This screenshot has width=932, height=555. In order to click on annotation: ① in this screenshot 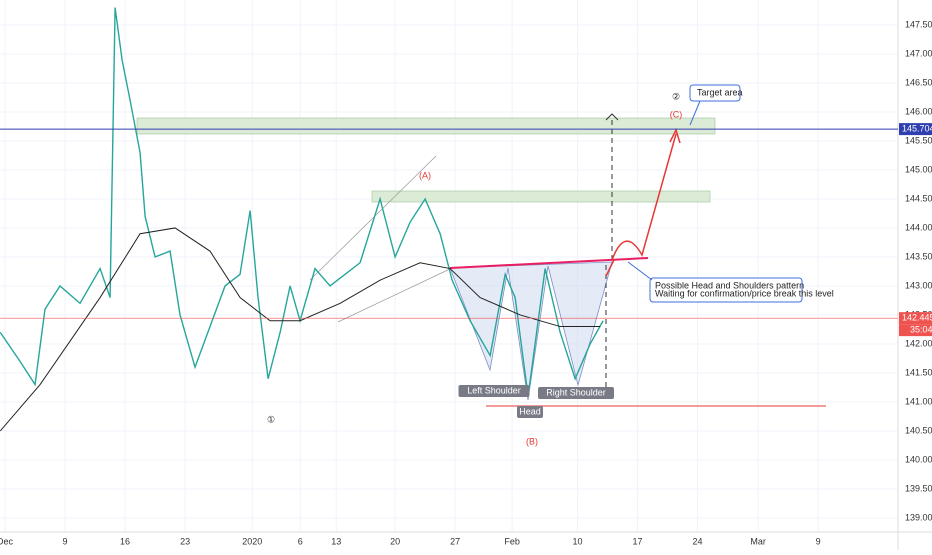, I will do `click(271, 419)`.